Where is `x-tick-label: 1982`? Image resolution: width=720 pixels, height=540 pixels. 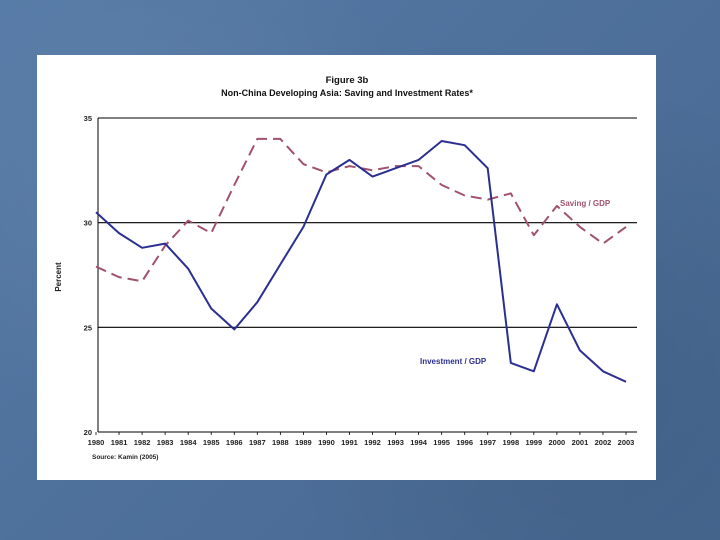
x-tick-label: 1982 is located at coordinates (142, 442).